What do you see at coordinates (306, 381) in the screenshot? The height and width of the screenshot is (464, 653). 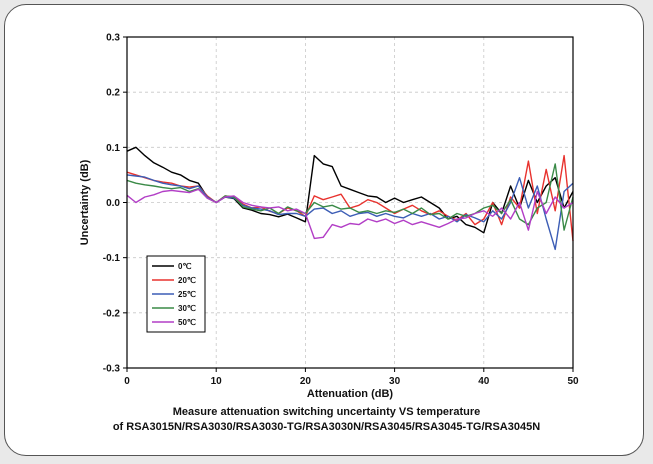 I see `x-tick-label: 20` at bounding box center [306, 381].